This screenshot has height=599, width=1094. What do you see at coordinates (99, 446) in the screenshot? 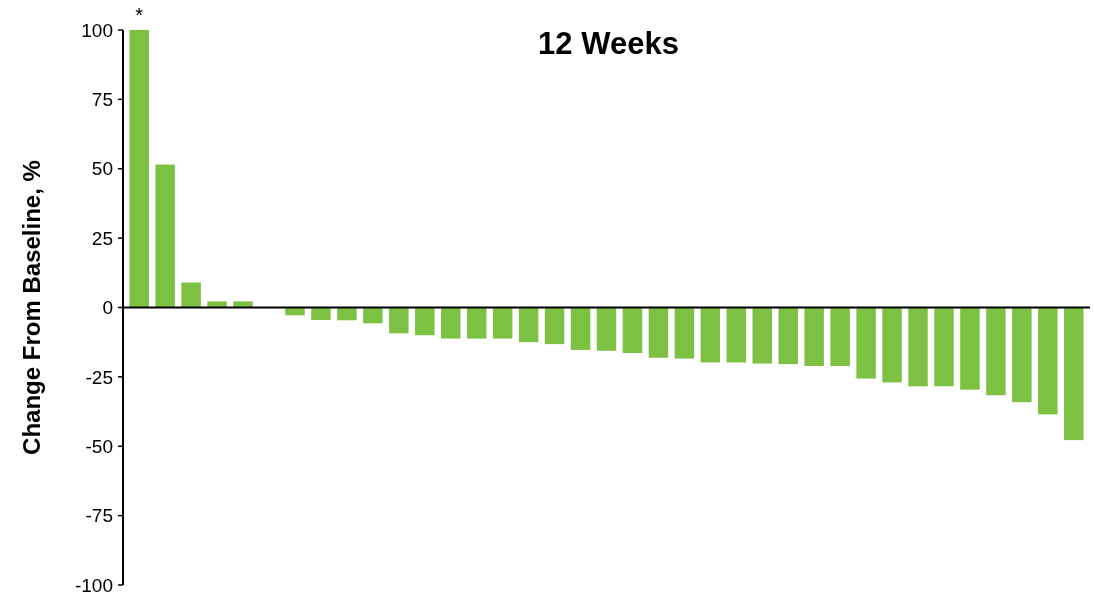
I see `y-tick-label: -50` at bounding box center [99, 446].